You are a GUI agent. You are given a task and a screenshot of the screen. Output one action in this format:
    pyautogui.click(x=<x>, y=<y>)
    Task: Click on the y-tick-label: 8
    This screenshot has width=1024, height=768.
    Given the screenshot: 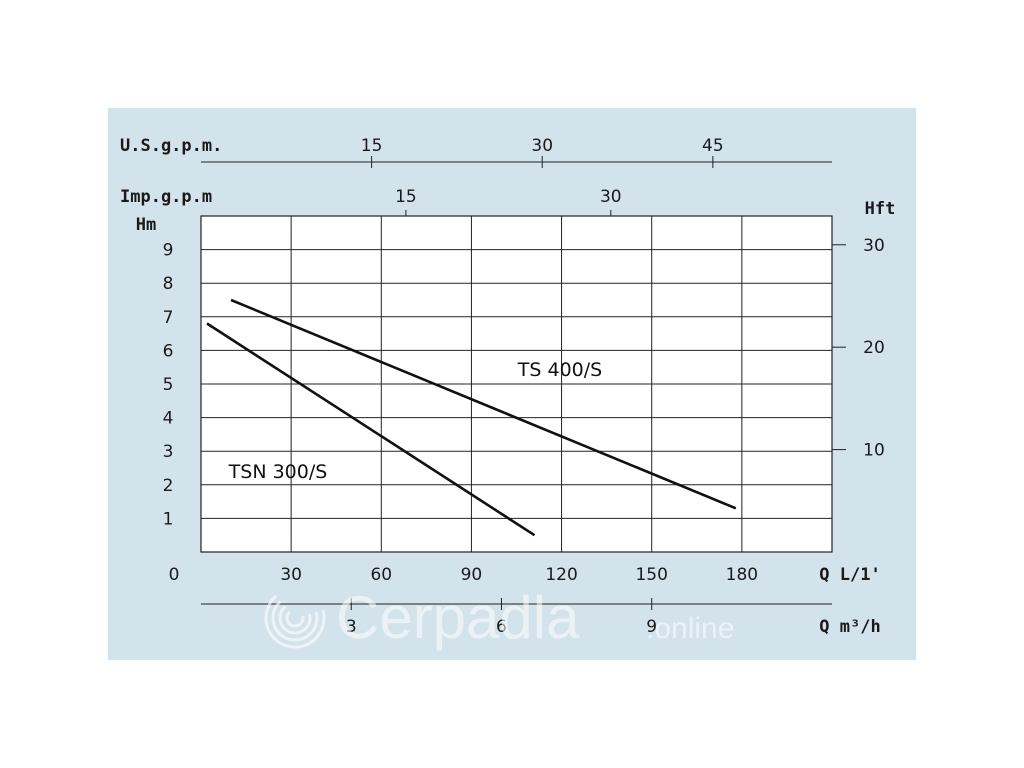 What is the action you would take?
    pyautogui.click(x=168, y=284)
    